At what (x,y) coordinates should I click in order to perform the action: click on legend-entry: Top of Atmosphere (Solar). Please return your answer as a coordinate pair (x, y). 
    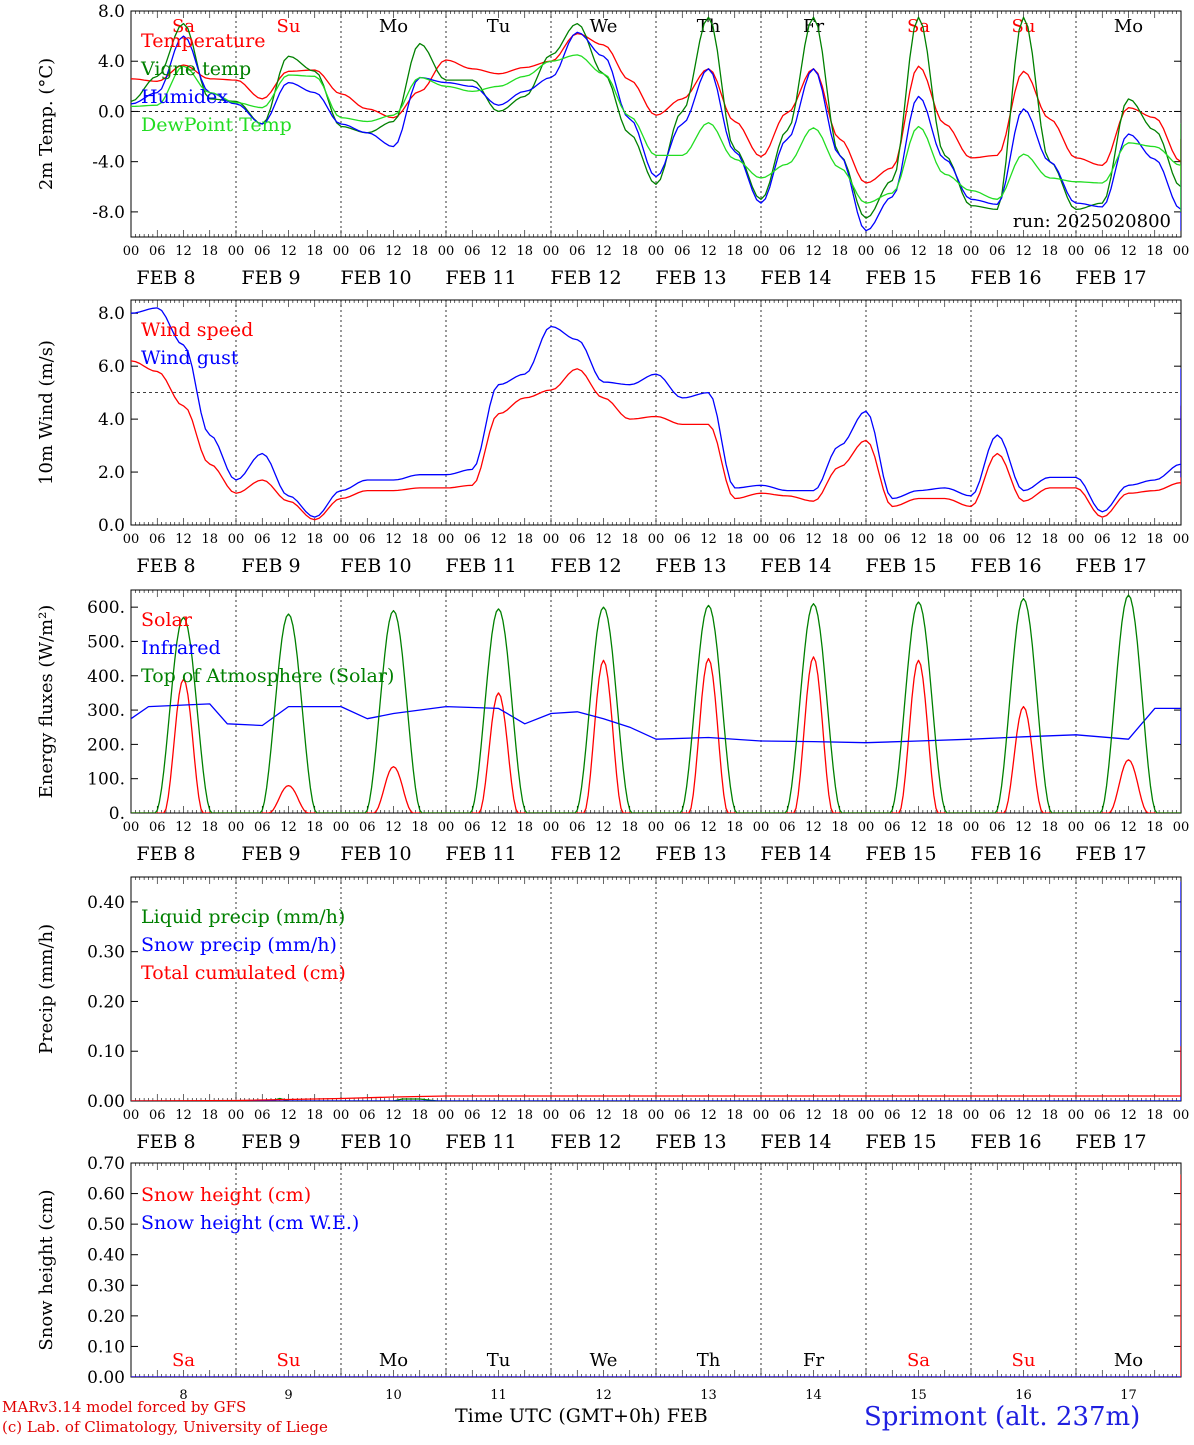
    Looking at the image, I should click on (267, 676).